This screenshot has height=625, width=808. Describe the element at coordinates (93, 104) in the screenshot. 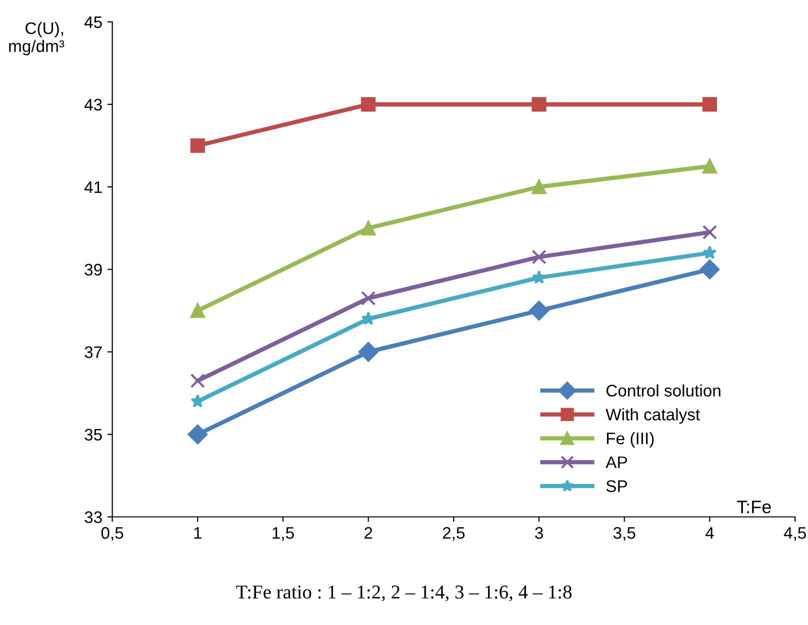

I see `y-tick-label: 43` at that location.